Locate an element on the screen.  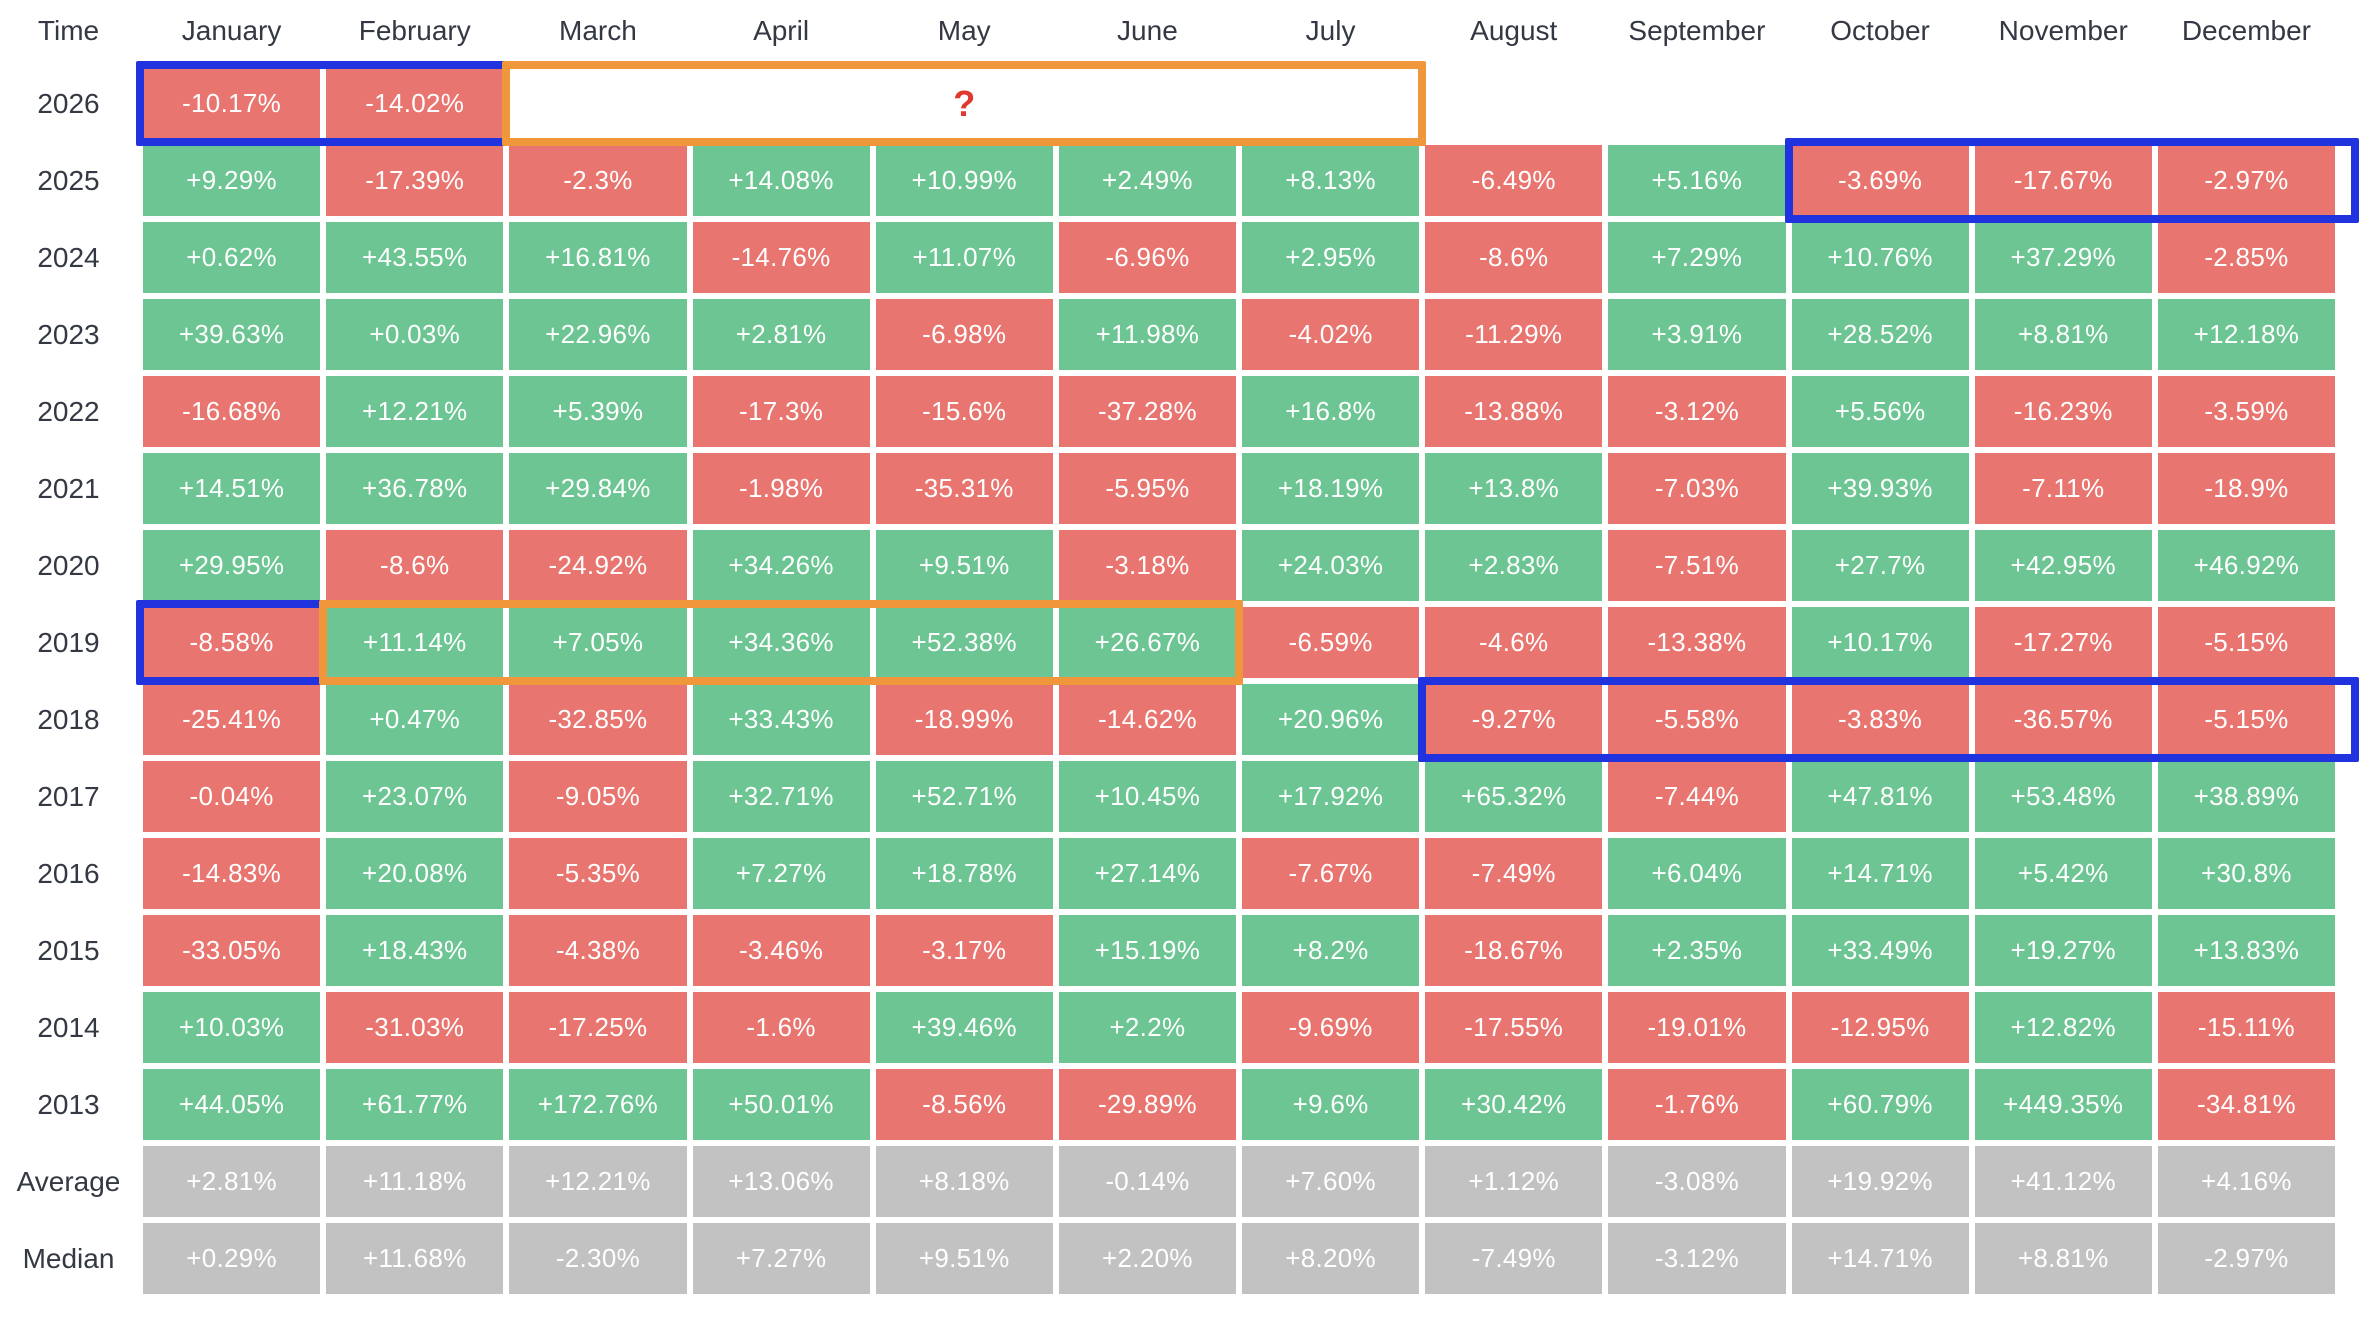
cell-2022-october: +5.56% is located at coordinates (1880, 411).